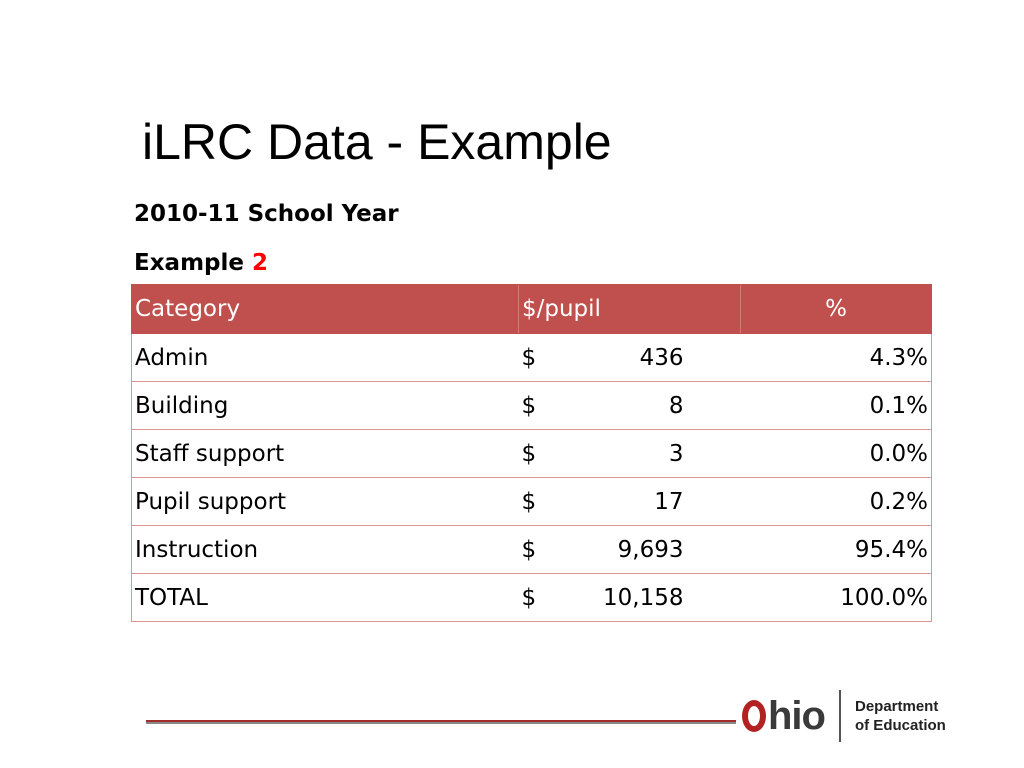  I want to click on table-row-total: TOTAL $10,158 100.0%, so click(531, 597).